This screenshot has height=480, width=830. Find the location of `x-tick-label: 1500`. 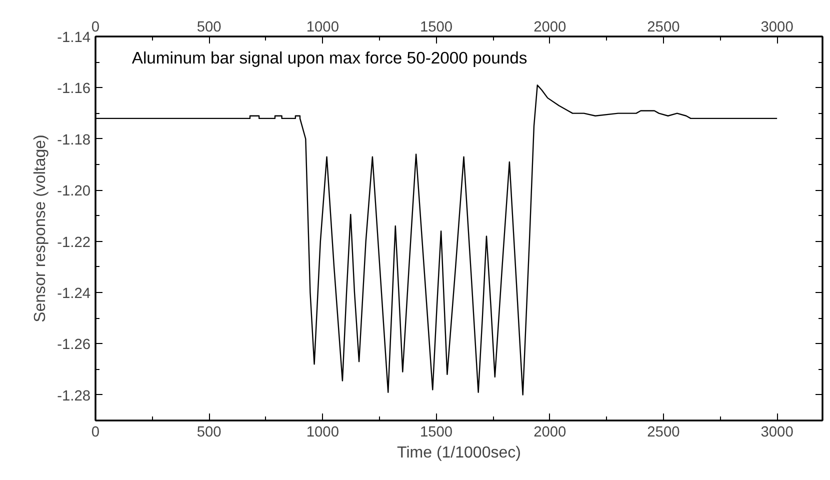

x-tick-label: 1500 is located at coordinates (436, 28).